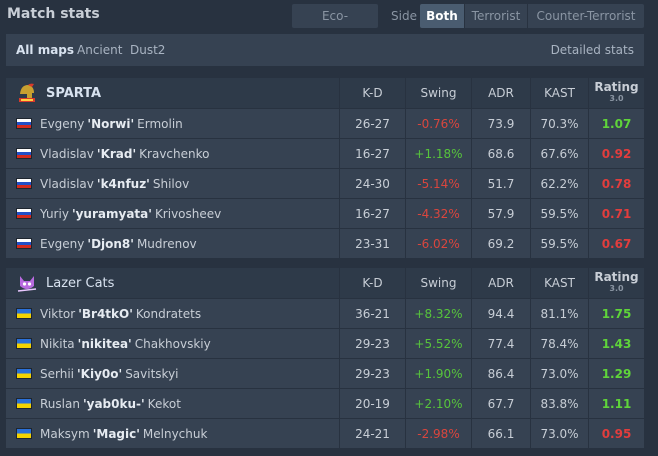  Describe the element at coordinates (172, 153) in the screenshot. I see `player-name-cell: Vladislav 'Krad' Kravchenko` at that location.